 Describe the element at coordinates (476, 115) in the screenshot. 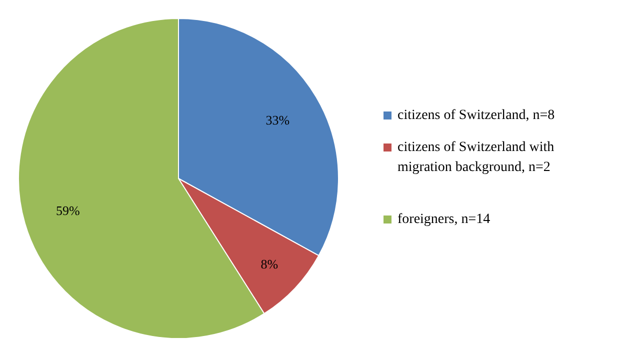

I see `legend-label: citizens of Switzerland, n=8` at that location.